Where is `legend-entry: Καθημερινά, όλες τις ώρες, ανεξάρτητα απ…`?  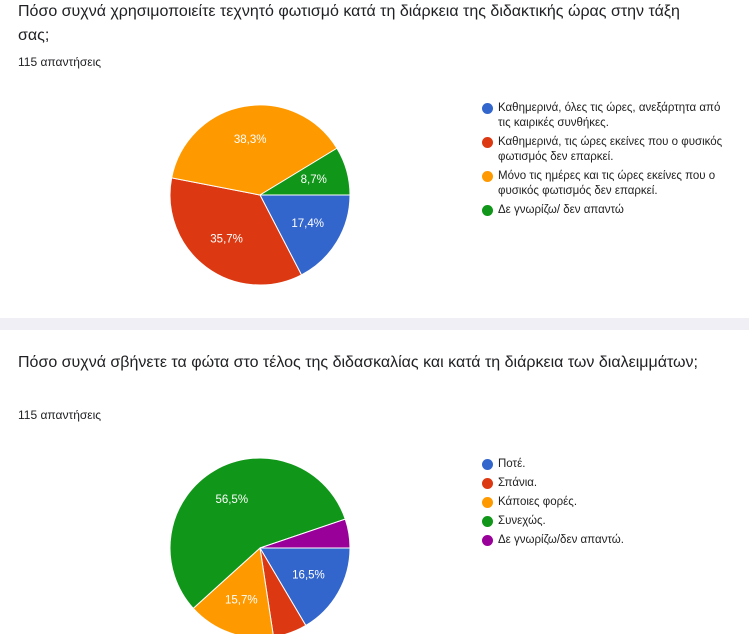
legend-entry: Καθημερινά, όλες τις ώρες, ανεξάρτητα απ… is located at coordinates (606, 116).